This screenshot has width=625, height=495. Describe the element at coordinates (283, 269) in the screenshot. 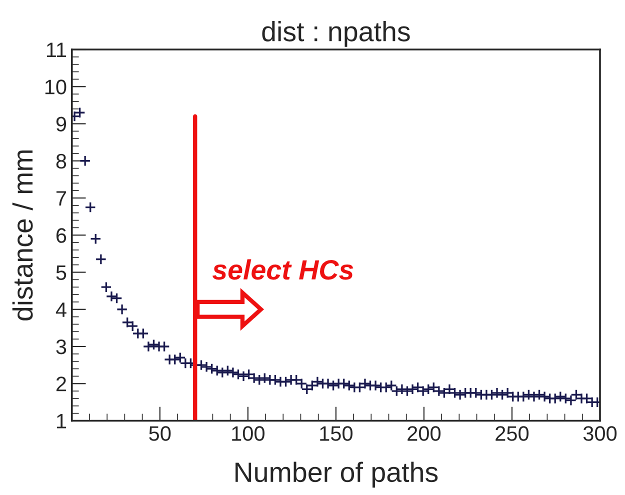

I see `annotation: select HCs` at that location.